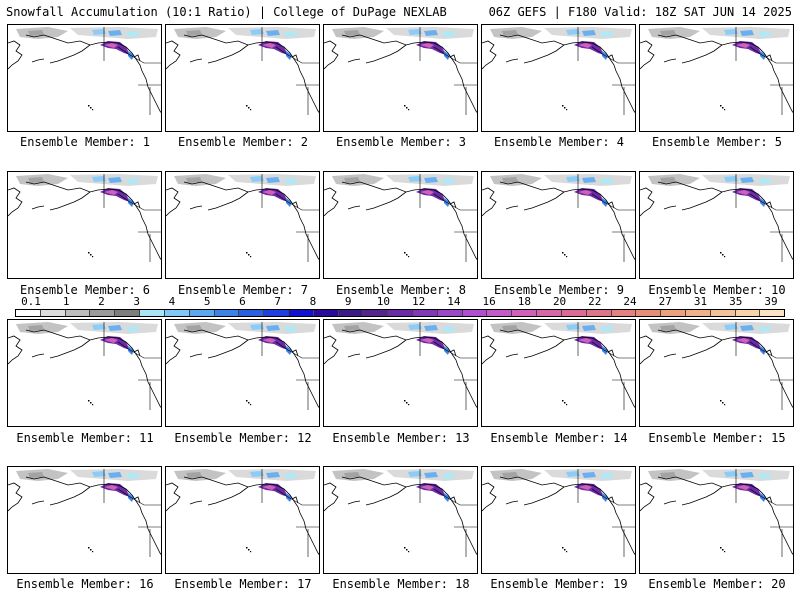 The image size is (800, 600). I want to click on colorbar-tick-label: 12, so click(418, 301).